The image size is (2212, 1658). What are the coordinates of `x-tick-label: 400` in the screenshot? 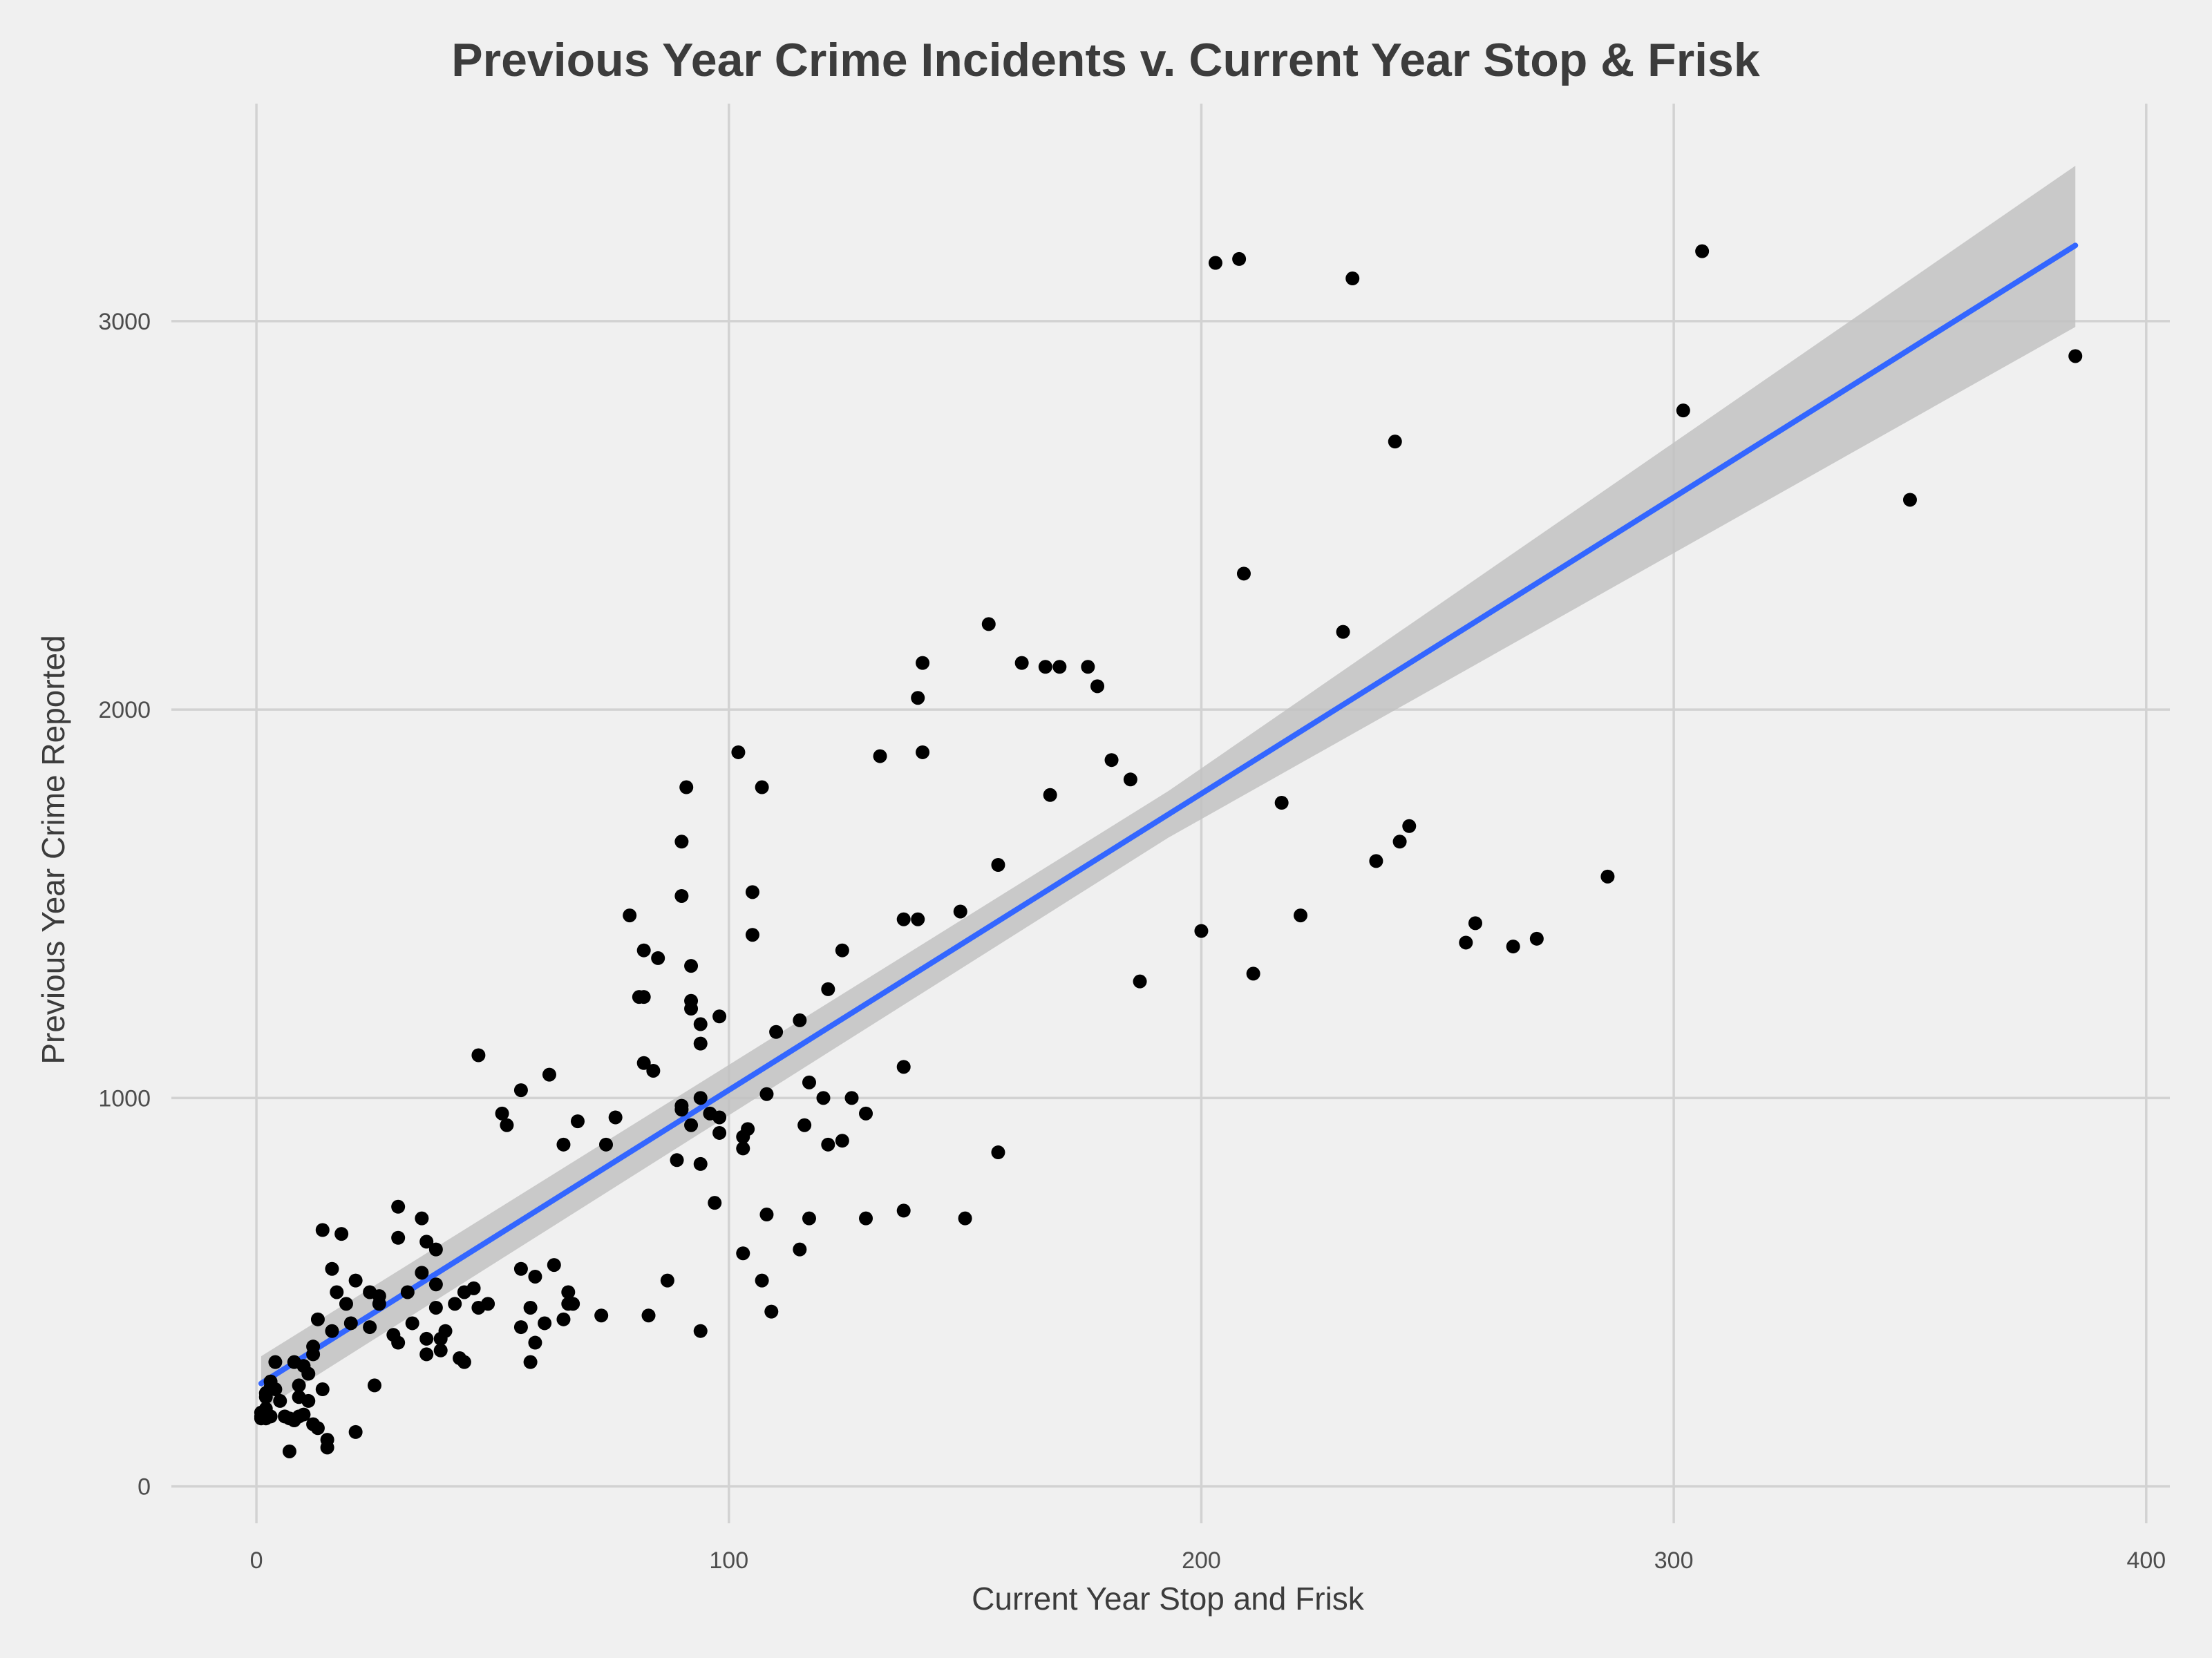 It's located at (2146, 1561).